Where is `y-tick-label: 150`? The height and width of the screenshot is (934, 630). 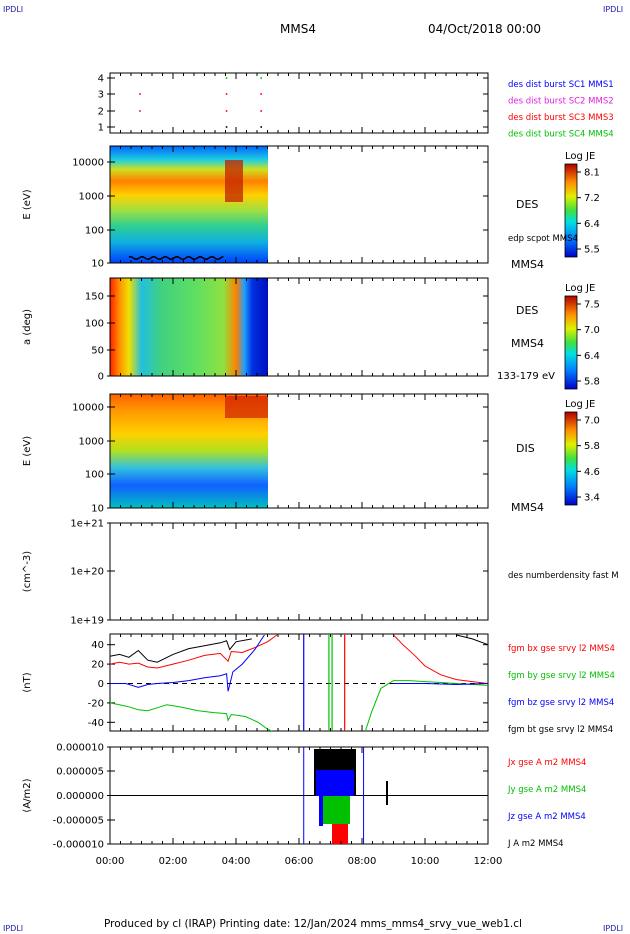 y-tick-label: 150 is located at coordinates (94, 297).